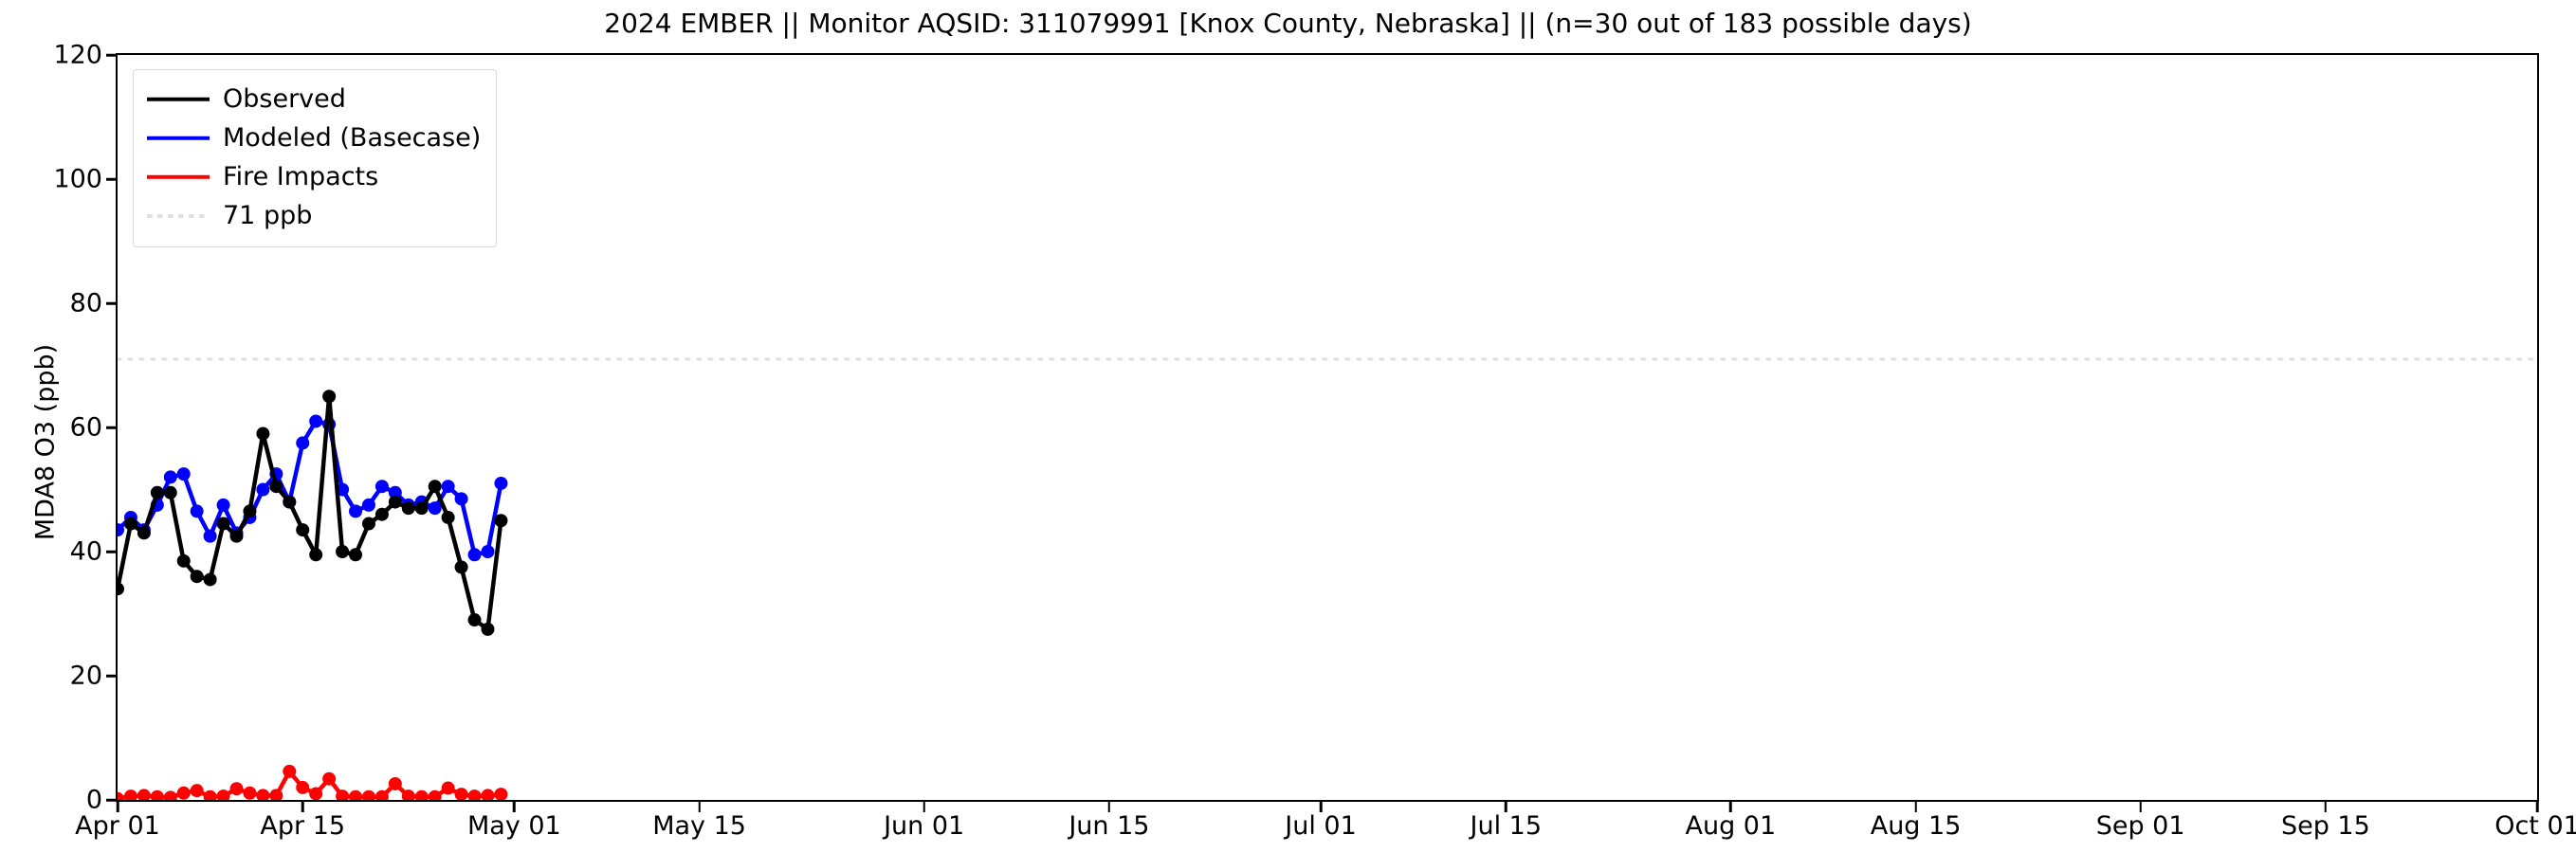  Describe the element at coordinates (85, 427) in the screenshot. I see `y-tick-label: 60` at that location.